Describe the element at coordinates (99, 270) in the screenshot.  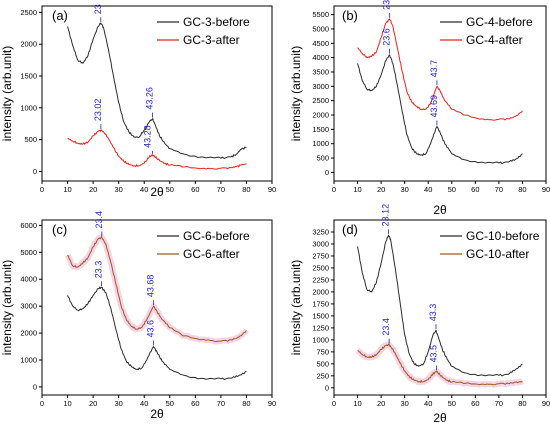
I see `peak-label: 23.3` at that location.